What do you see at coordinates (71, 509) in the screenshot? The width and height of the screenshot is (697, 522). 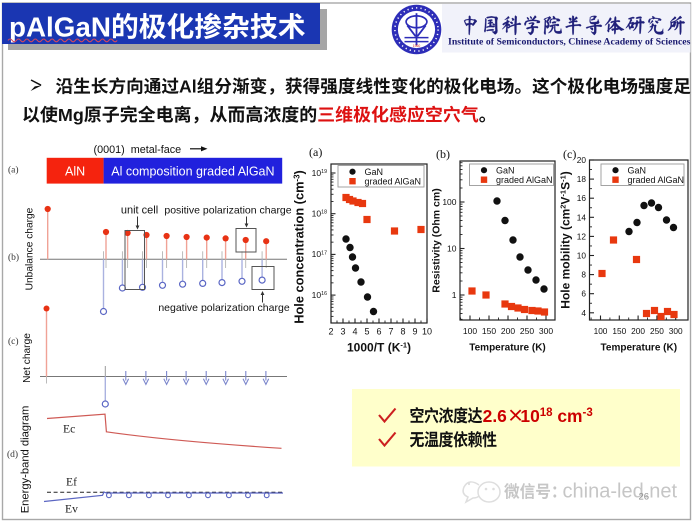 I see `svg-text: Ev` at bounding box center [71, 509].